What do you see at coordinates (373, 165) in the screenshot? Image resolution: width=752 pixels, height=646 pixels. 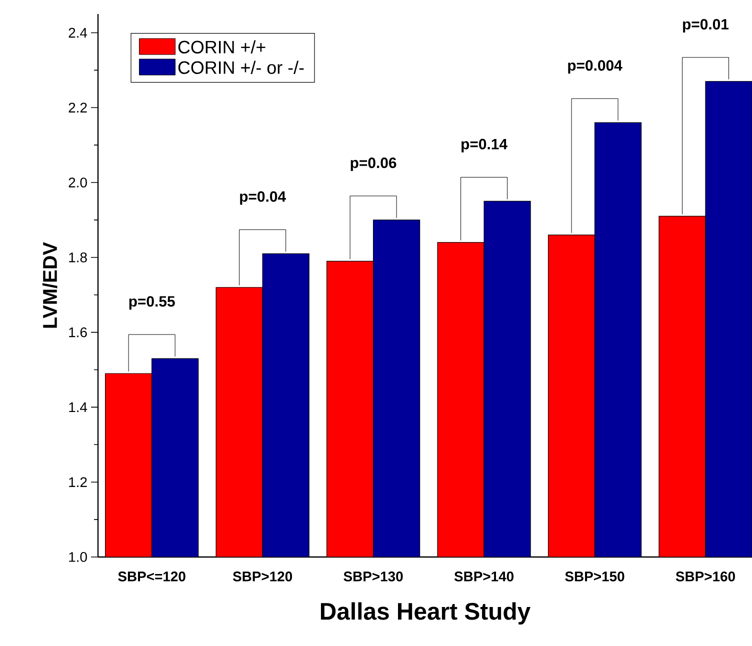 I see `annotation: p=0.06` at bounding box center [373, 165].